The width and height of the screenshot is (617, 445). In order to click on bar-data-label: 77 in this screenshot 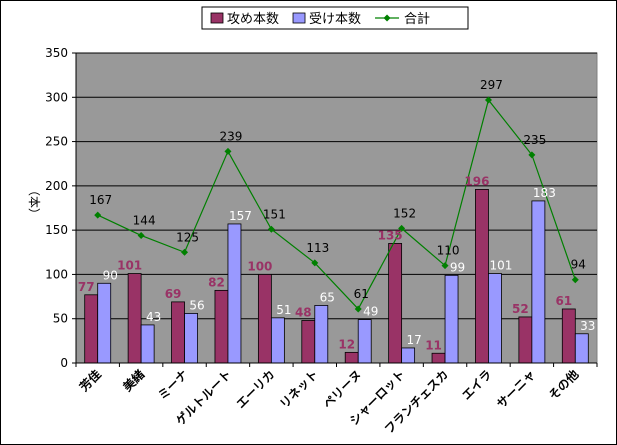, I will do `click(86, 287)`.